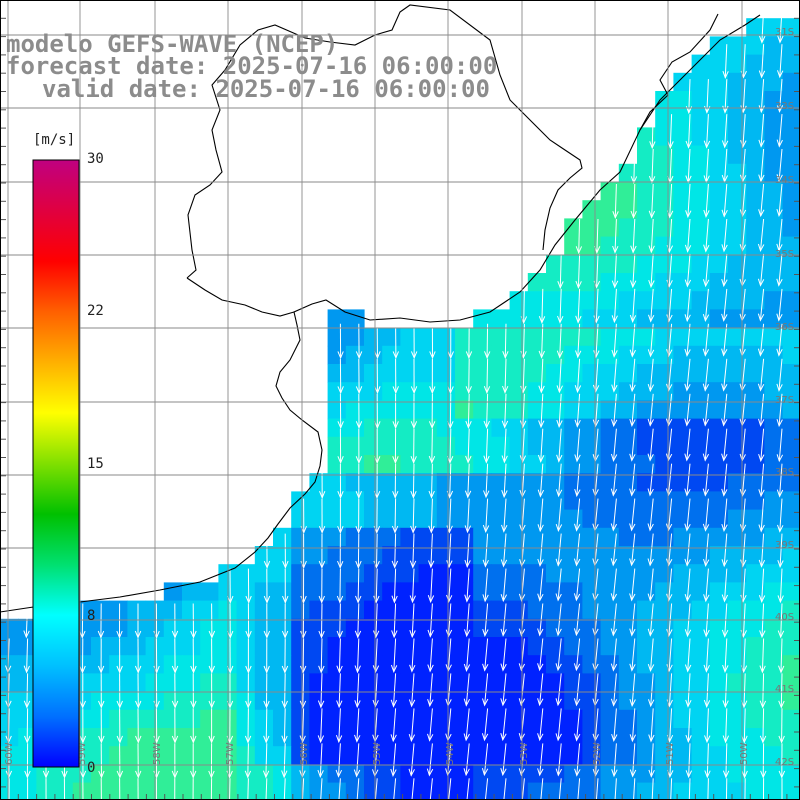  I want to click on lat-label: 41S, so click(784, 689).